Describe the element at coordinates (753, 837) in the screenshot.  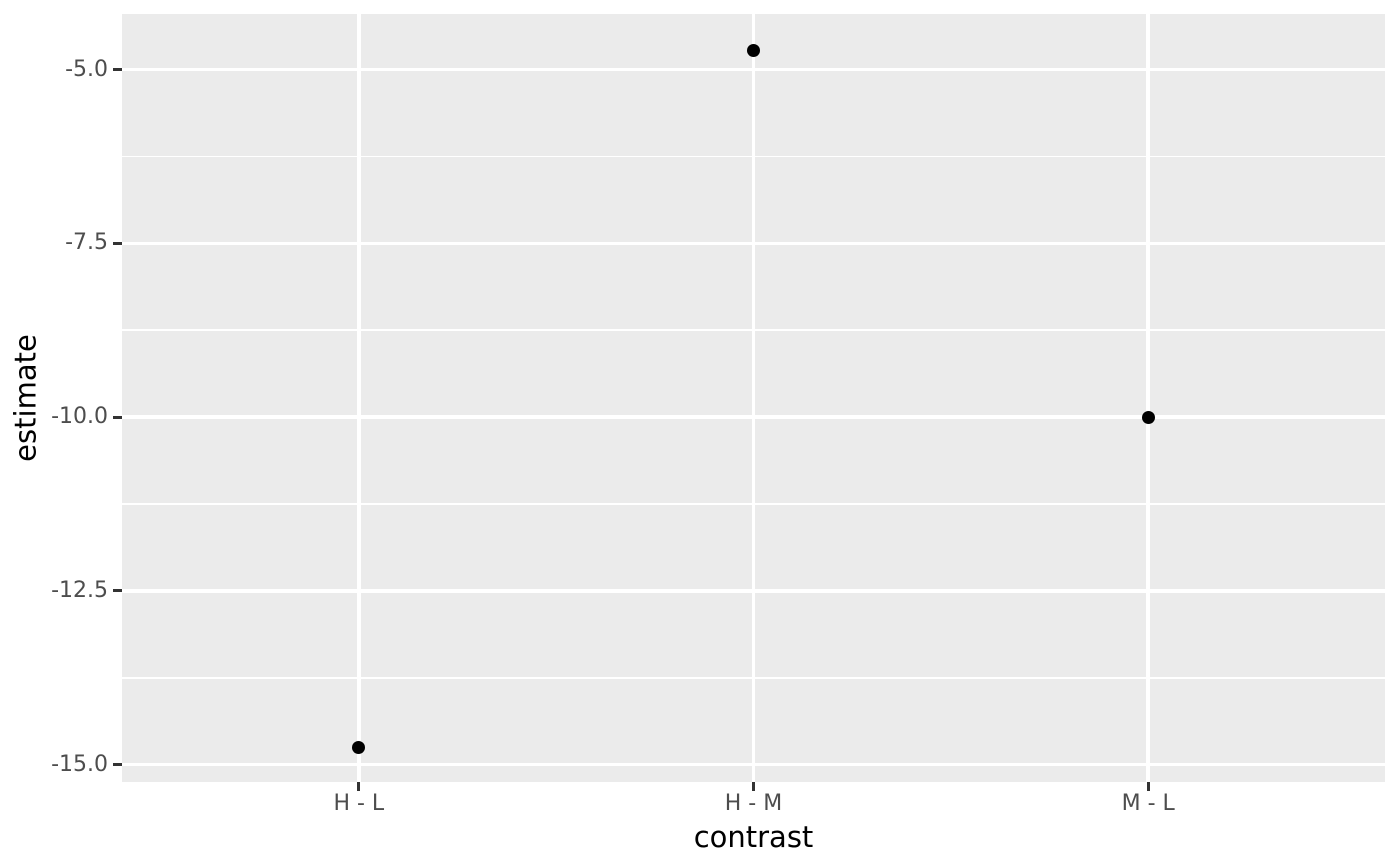
I see `x-axis-title: contrast` at that location.